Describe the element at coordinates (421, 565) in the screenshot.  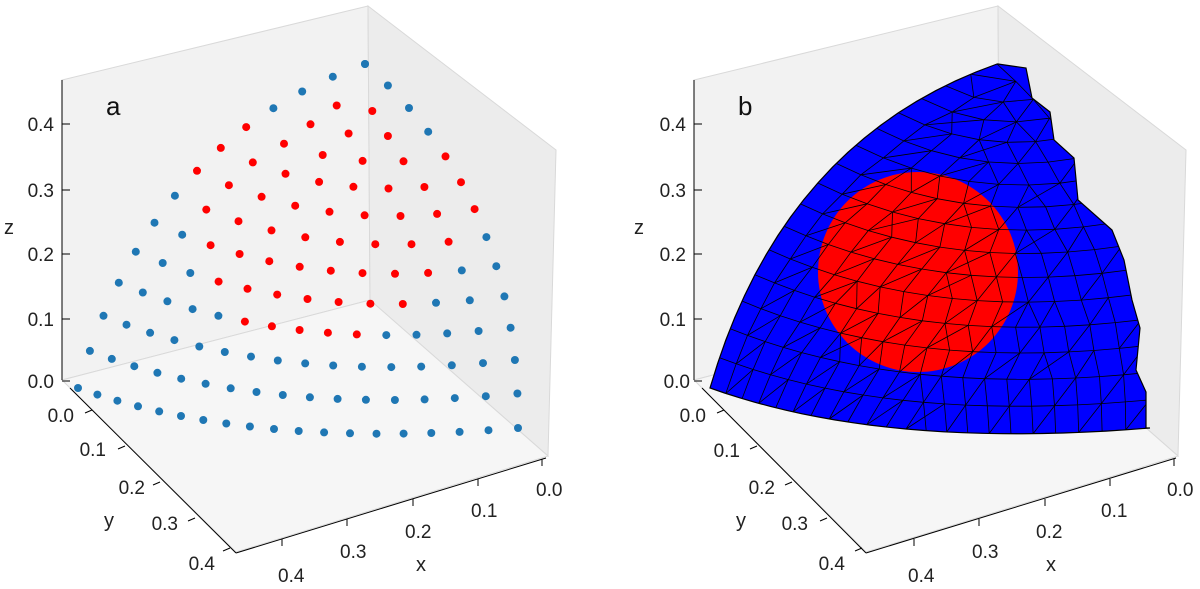
I see `x-axis-label: x` at that location.